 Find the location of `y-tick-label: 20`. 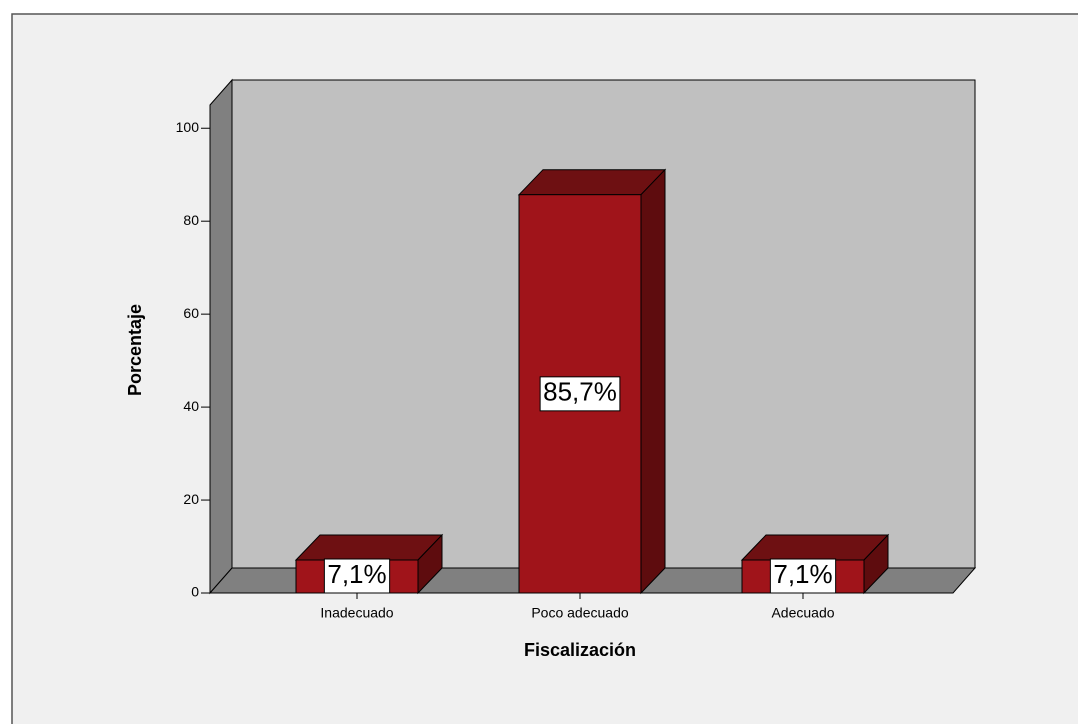

y-tick-label: 20 is located at coordinates (191, 499).